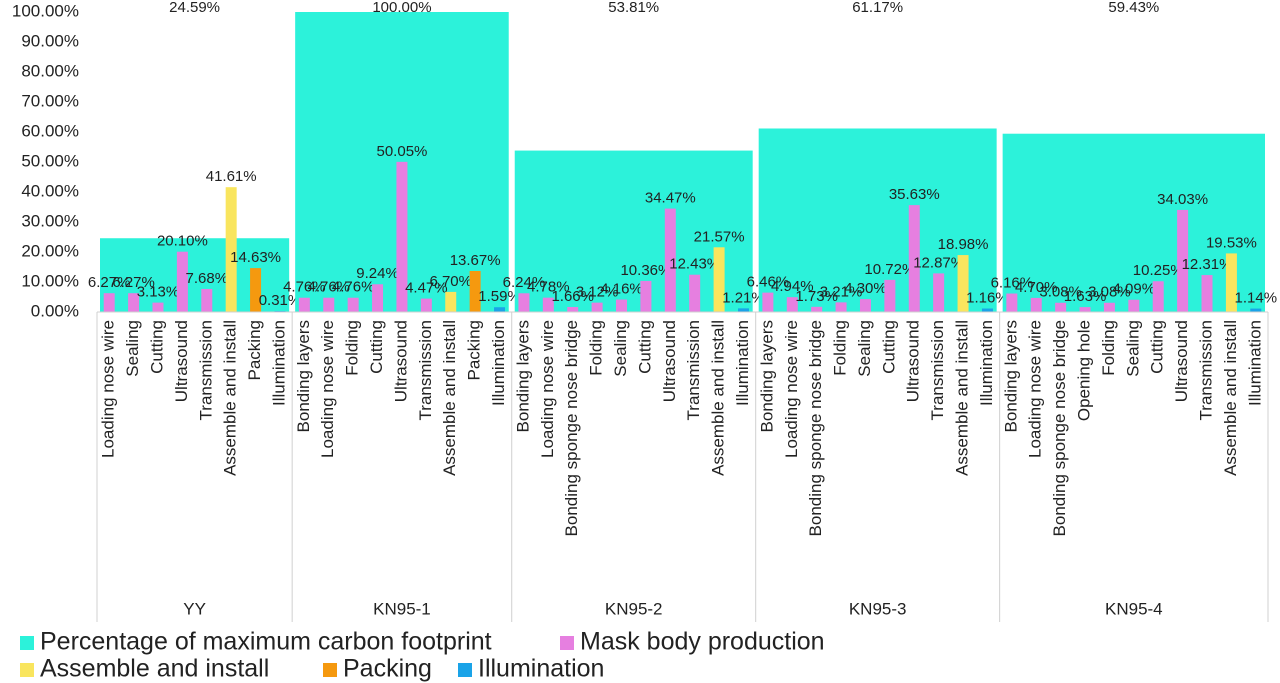 Image resolution: width=1280 pixels, height=683 pixels. What do you see at coordinates (1134, 608) in the screenshot?
I see `group-label: KN95-4` at bounding box center [1134, 608].